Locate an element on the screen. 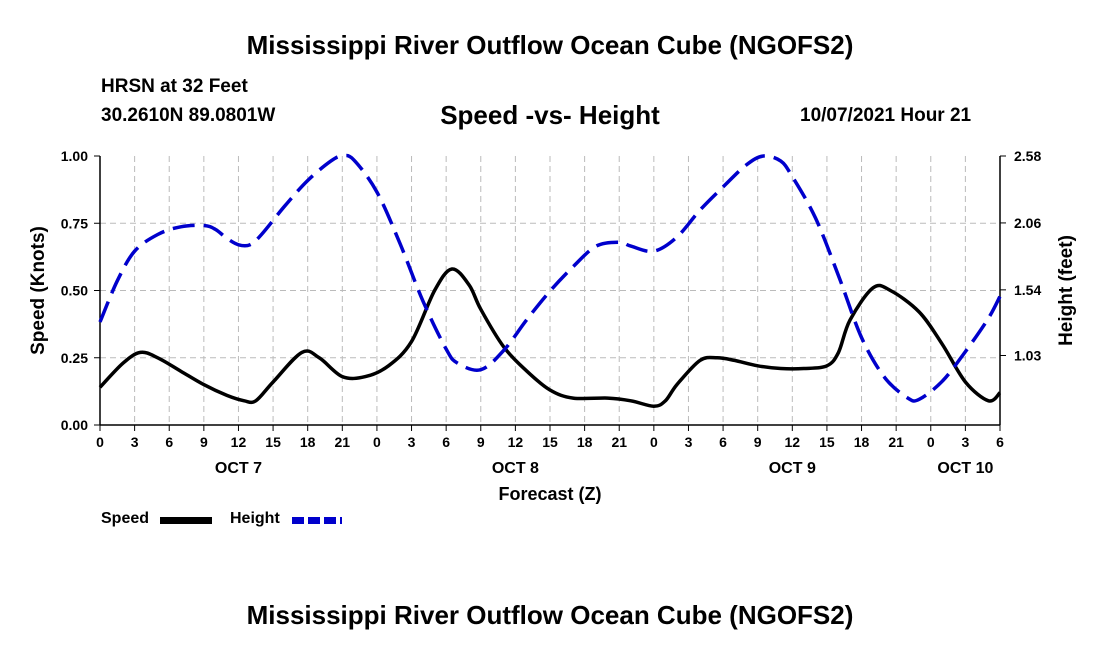  y-left-tick-label: 0.00 is located at coordinates (74, 425).